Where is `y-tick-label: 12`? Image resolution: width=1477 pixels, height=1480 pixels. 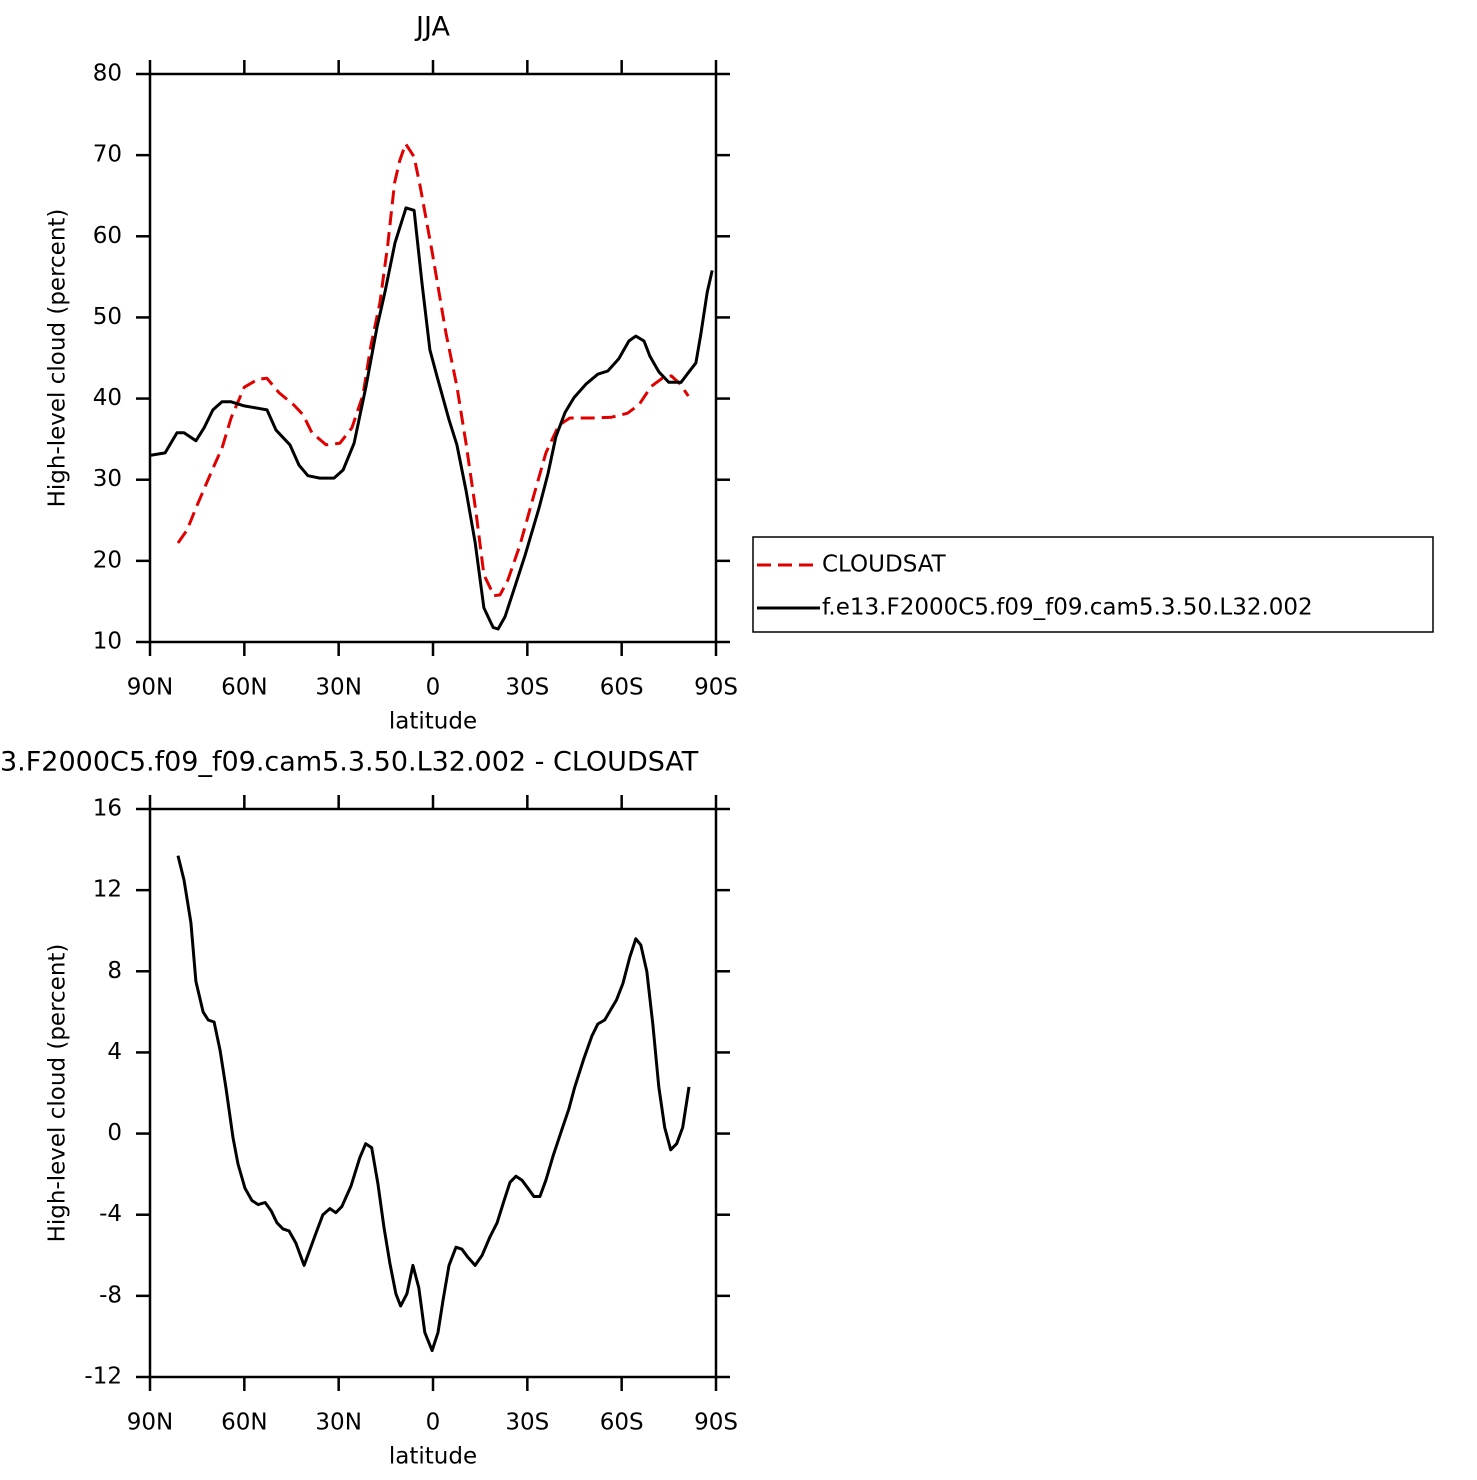 y-tick-label: 12 is located at coordinates (107, 890).